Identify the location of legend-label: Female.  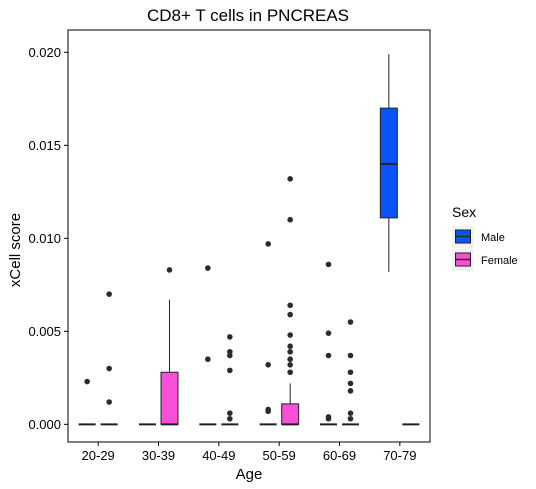
(499, 261).